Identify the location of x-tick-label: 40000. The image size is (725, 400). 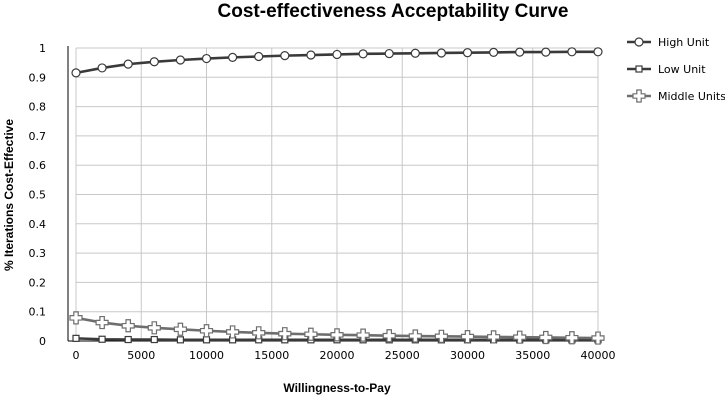
(598, 355).